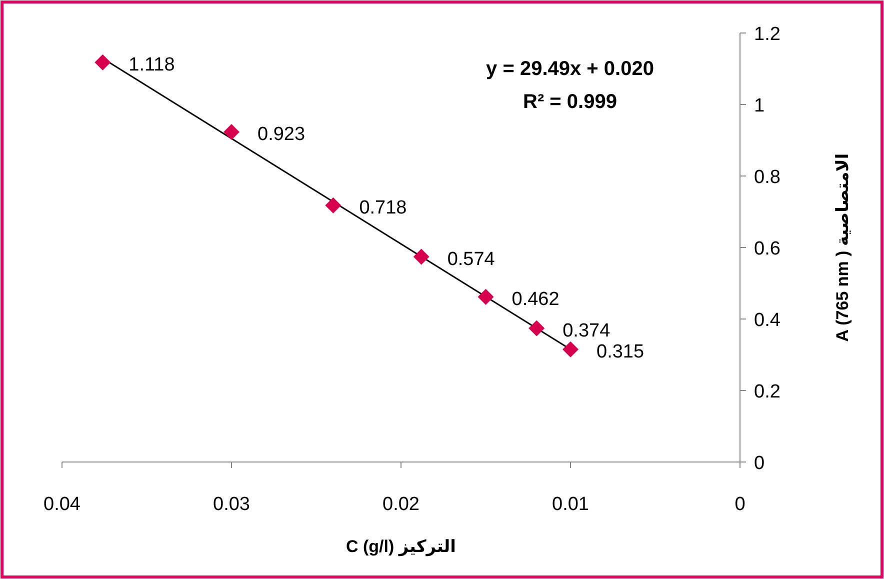 The height and width of the screenshot is (579, 884). Describe the element at coordinates (620, 351) in the screenshot. I see `data-label: 0.315` at that location.